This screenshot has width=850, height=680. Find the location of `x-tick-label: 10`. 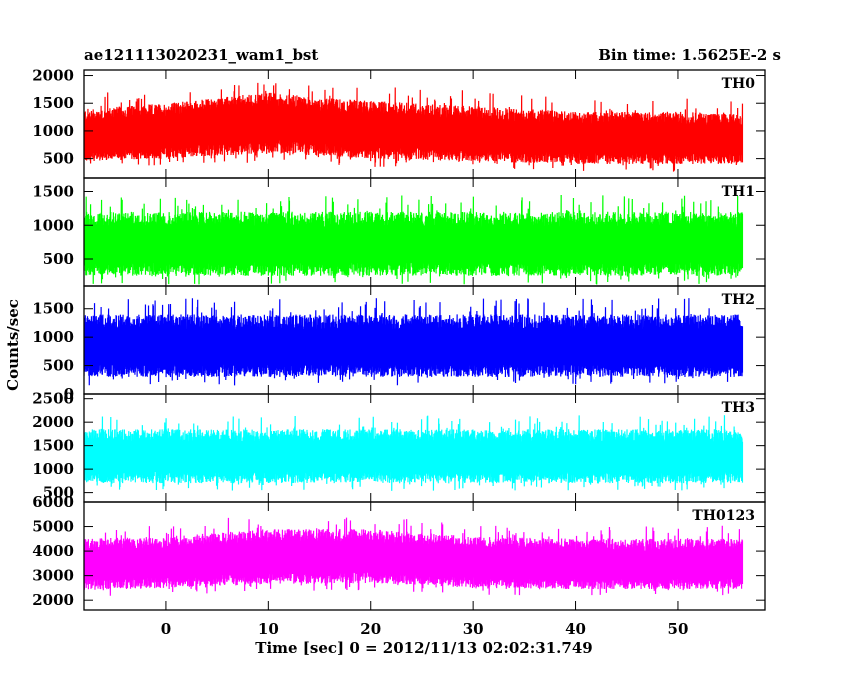

x-tick-label: 10 is located at coordinates (268, 629).